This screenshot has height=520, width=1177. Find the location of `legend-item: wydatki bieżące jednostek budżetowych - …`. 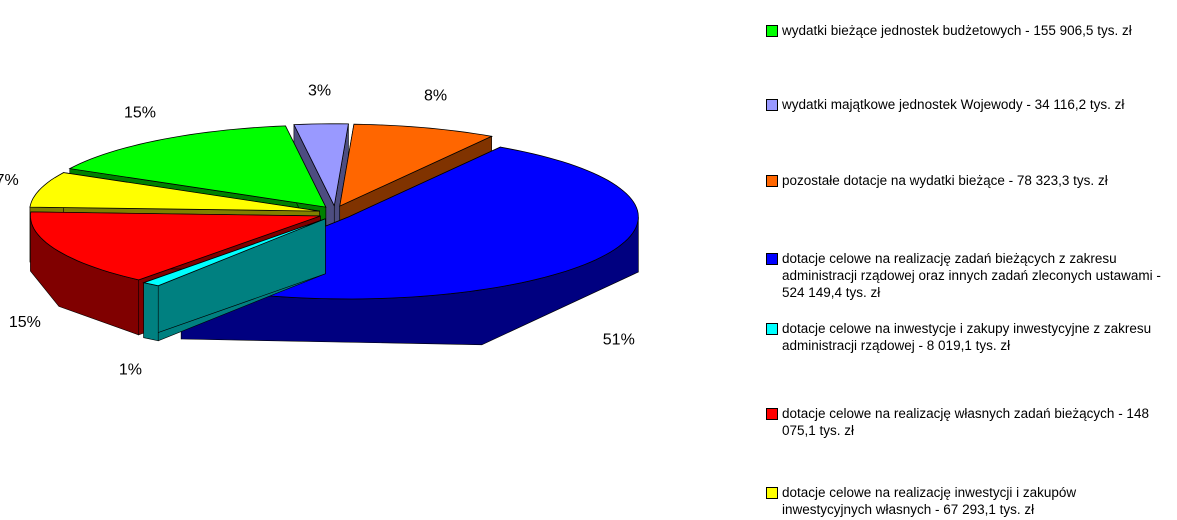

legend-item: wydatki bieżące jednostek budżetowych - … is located at coordinates (966, 30).